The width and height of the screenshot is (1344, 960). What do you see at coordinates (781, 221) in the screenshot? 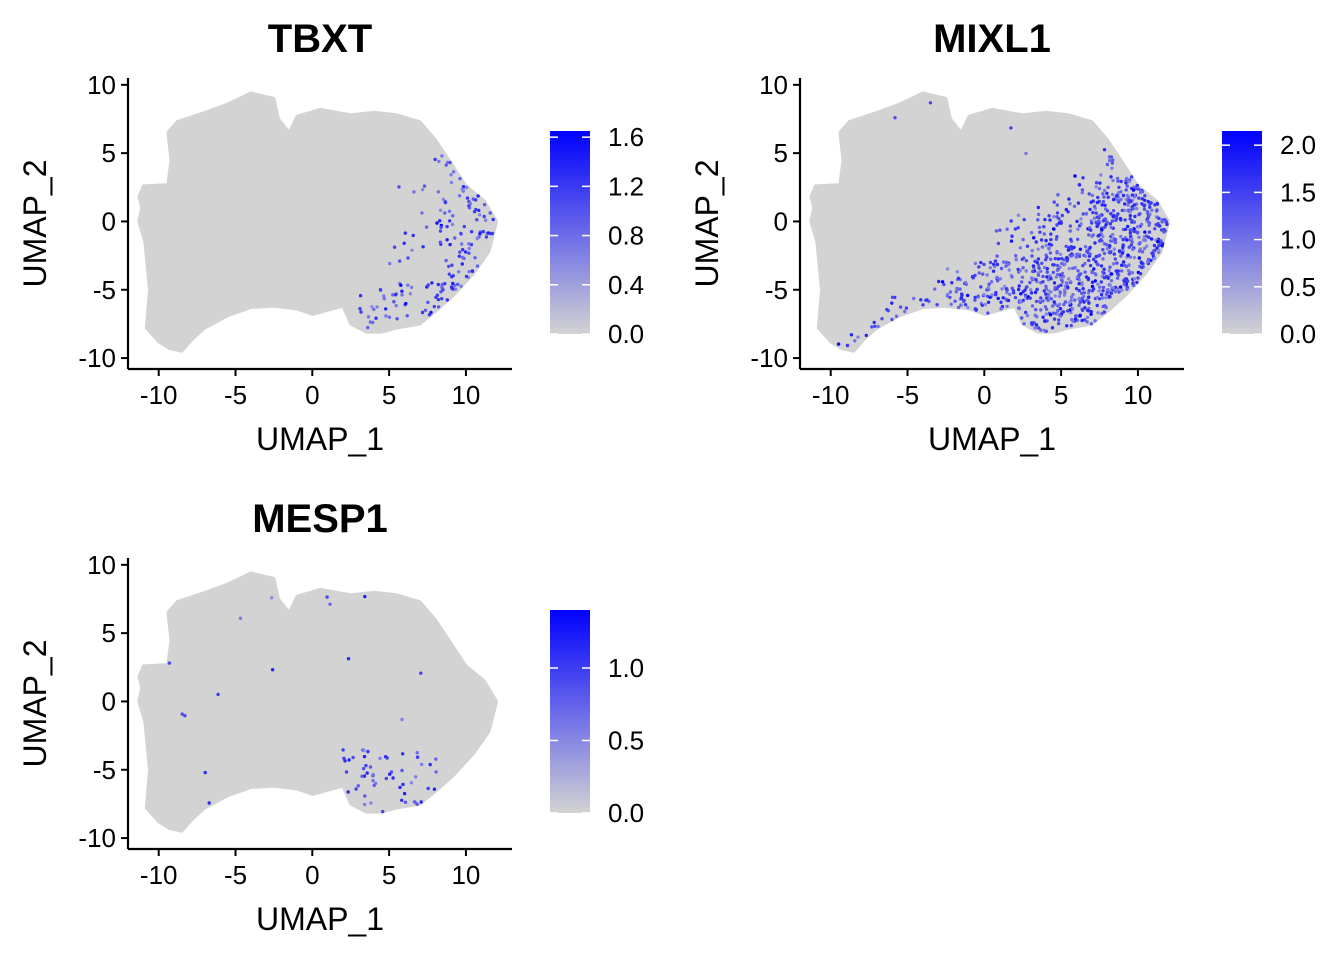
I see `y-tick-label: 0` at bounding box center [781, 221].